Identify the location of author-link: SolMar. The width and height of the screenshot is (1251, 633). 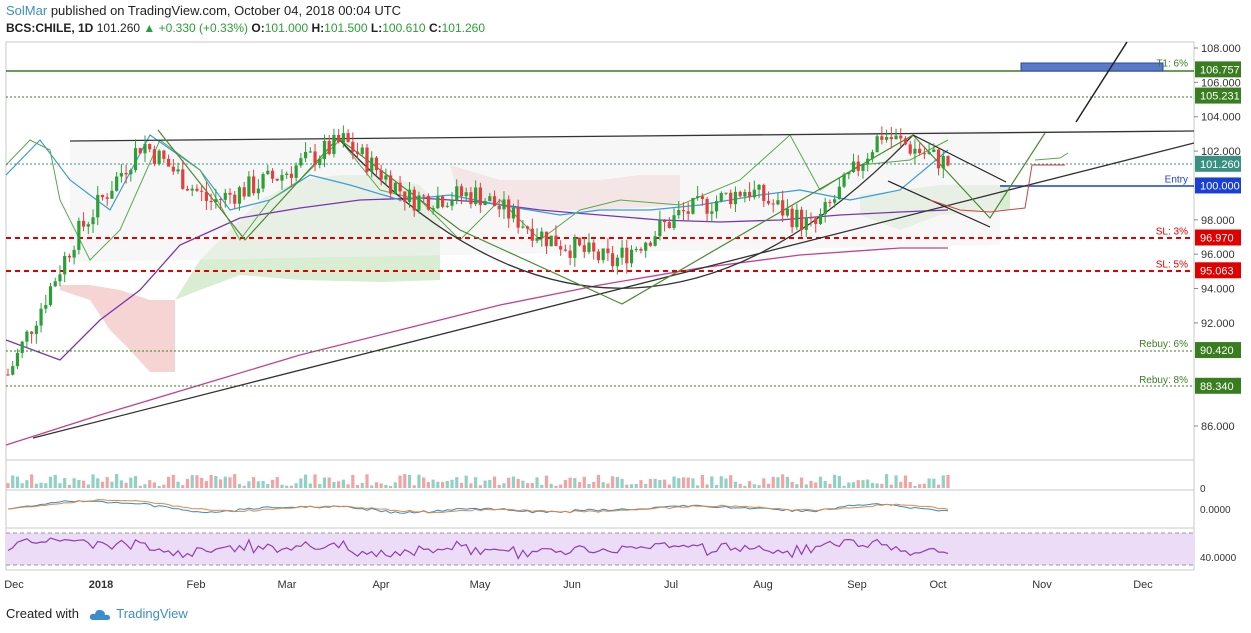
(27, 10).